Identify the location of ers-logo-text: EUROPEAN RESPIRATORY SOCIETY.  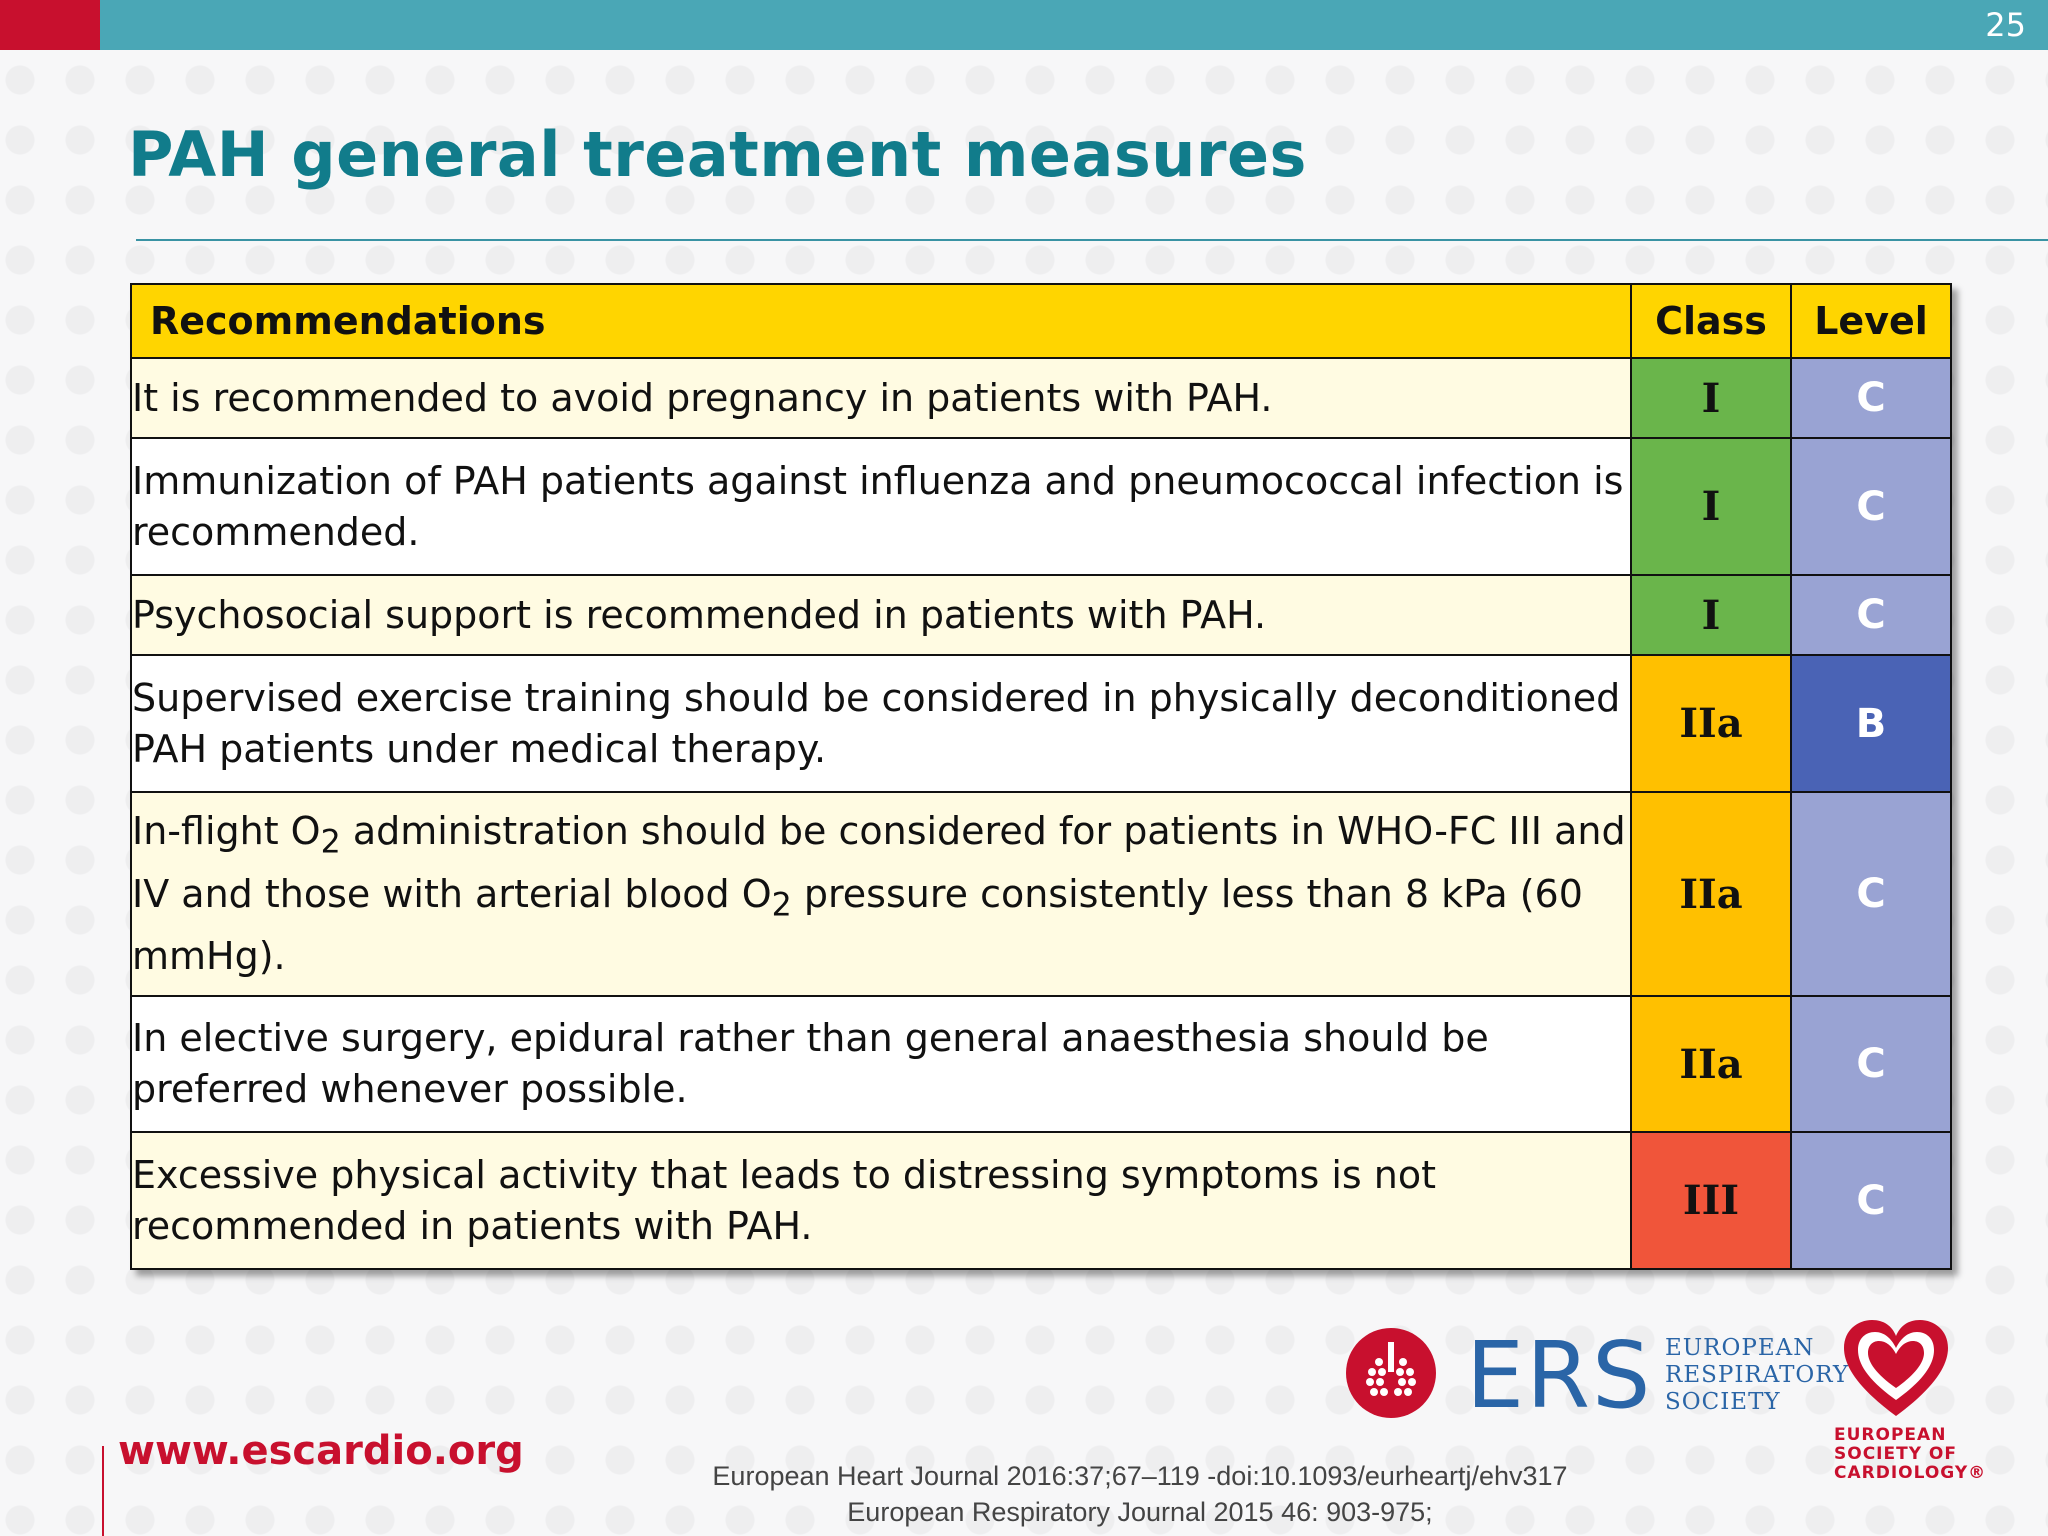
(1757, 1375).